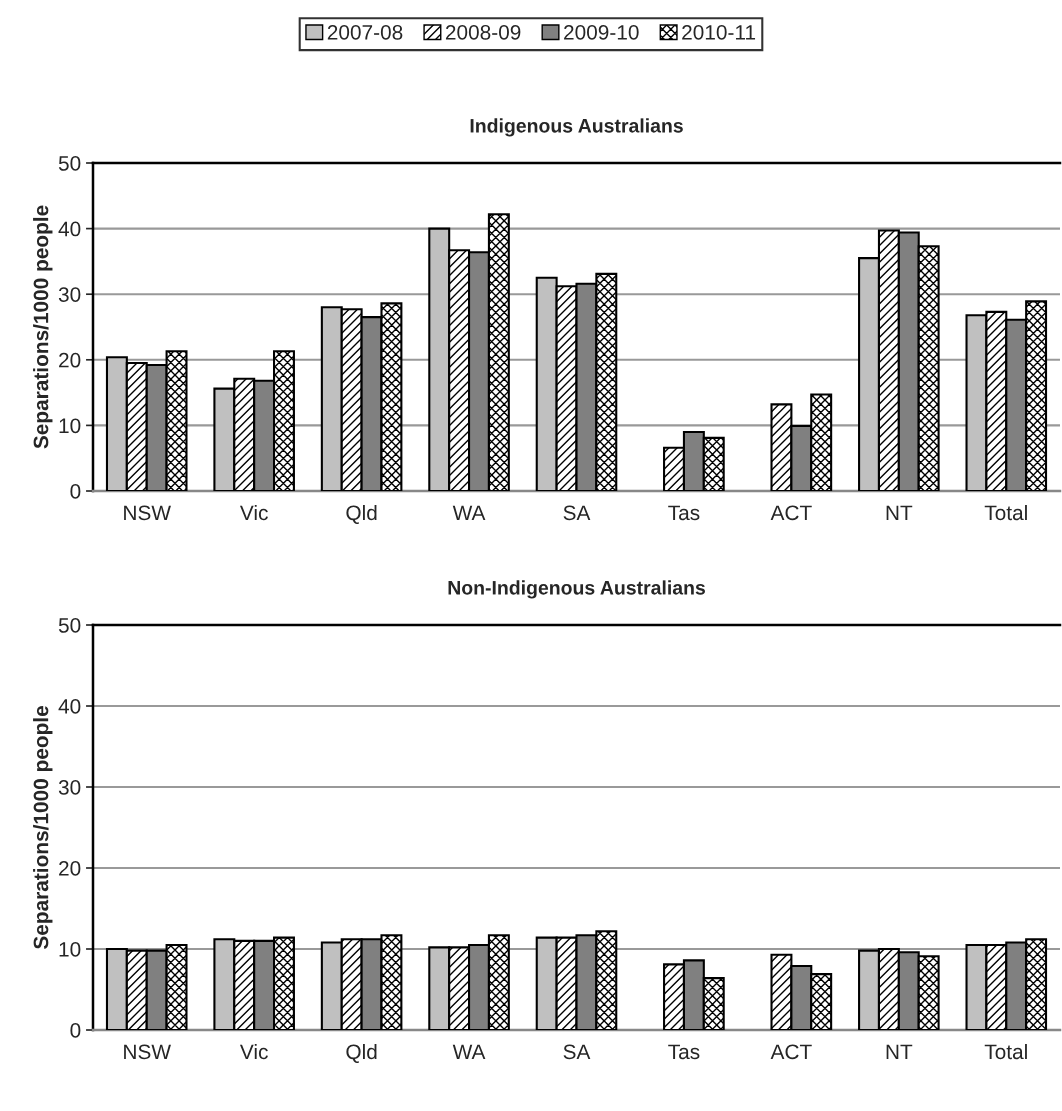 This screenshot has height=1111, width=1062. I want to click on chart-title: Indigenous Australians, so click(576, 127).